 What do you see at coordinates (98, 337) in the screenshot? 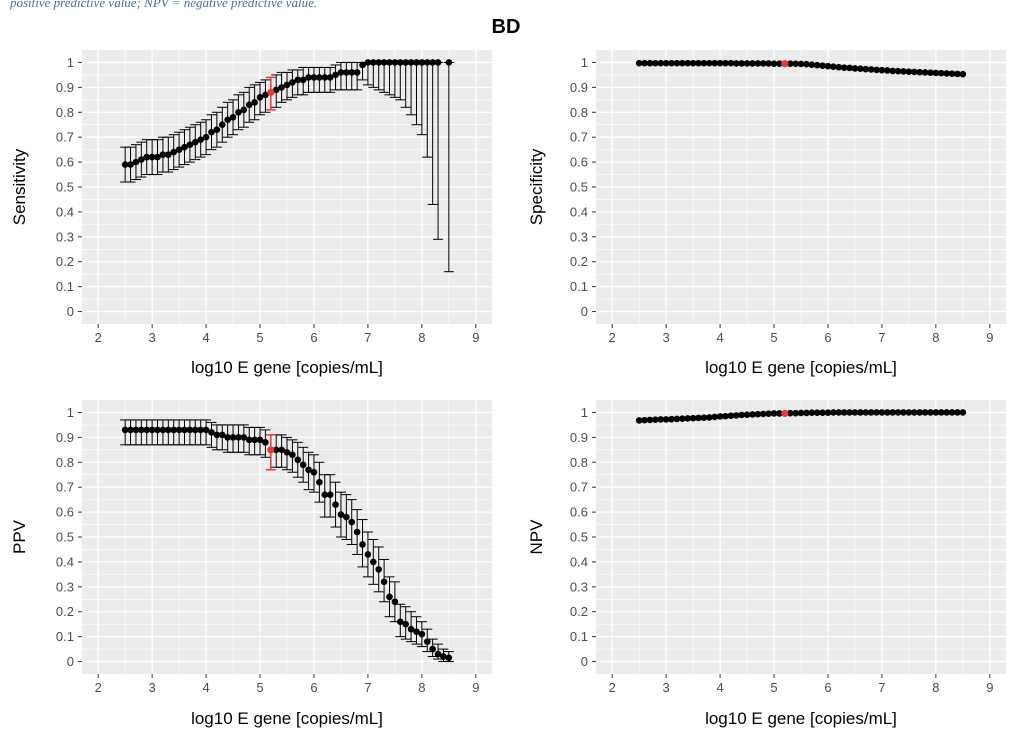
I see `x-tick-label: 2` at bounding box center [98, 337].